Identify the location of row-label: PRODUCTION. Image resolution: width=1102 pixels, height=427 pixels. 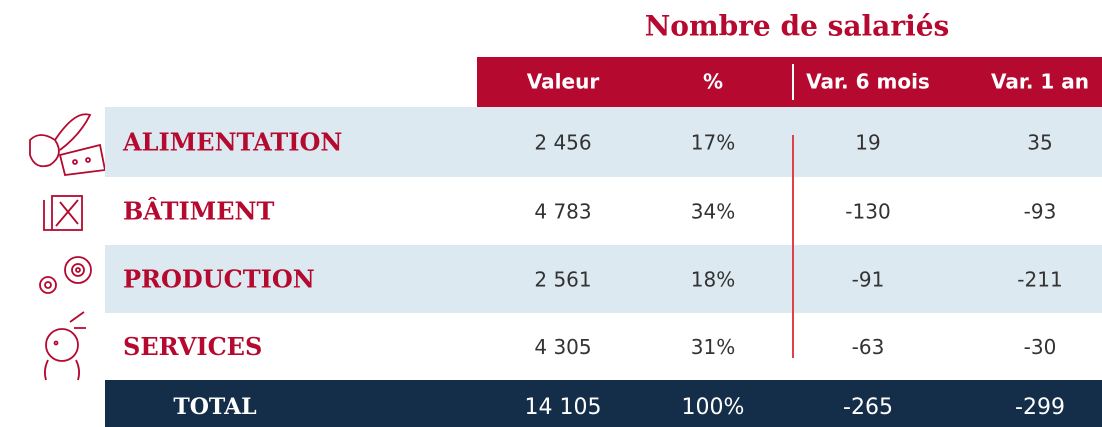
(219, 279).